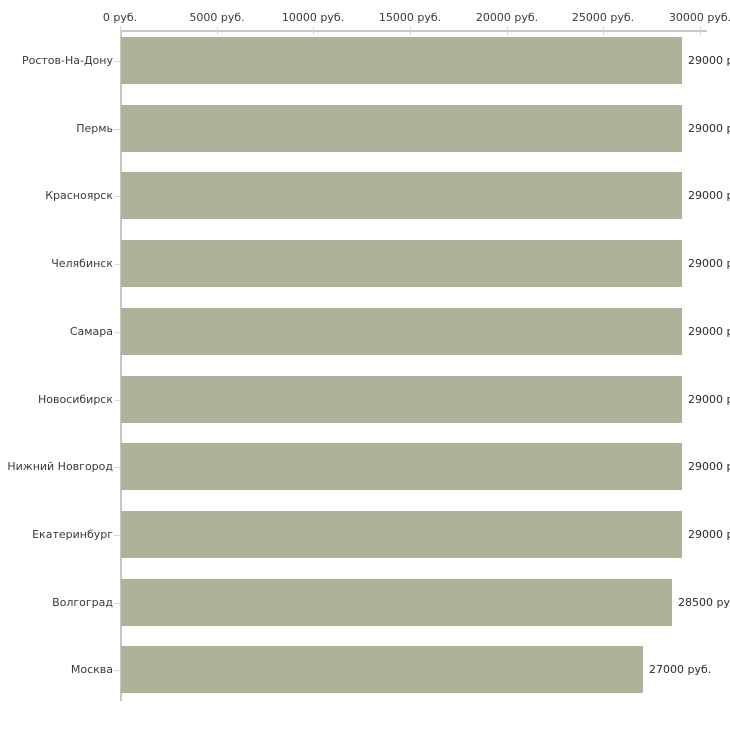 This screenshot has height=730, width=730. What do you see at coordinates (410, 17) in the screenshot?
I see `x-tick-label: 15000 руб.` at bounding box center [410, 17].